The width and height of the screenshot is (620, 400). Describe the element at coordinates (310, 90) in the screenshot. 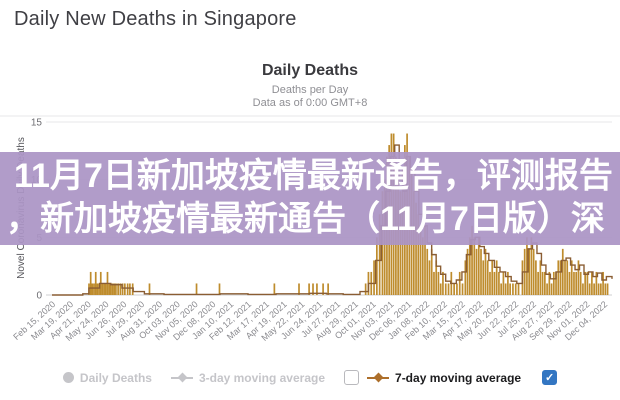

I see `chart-subtitle: Deaths per Day` at that location.